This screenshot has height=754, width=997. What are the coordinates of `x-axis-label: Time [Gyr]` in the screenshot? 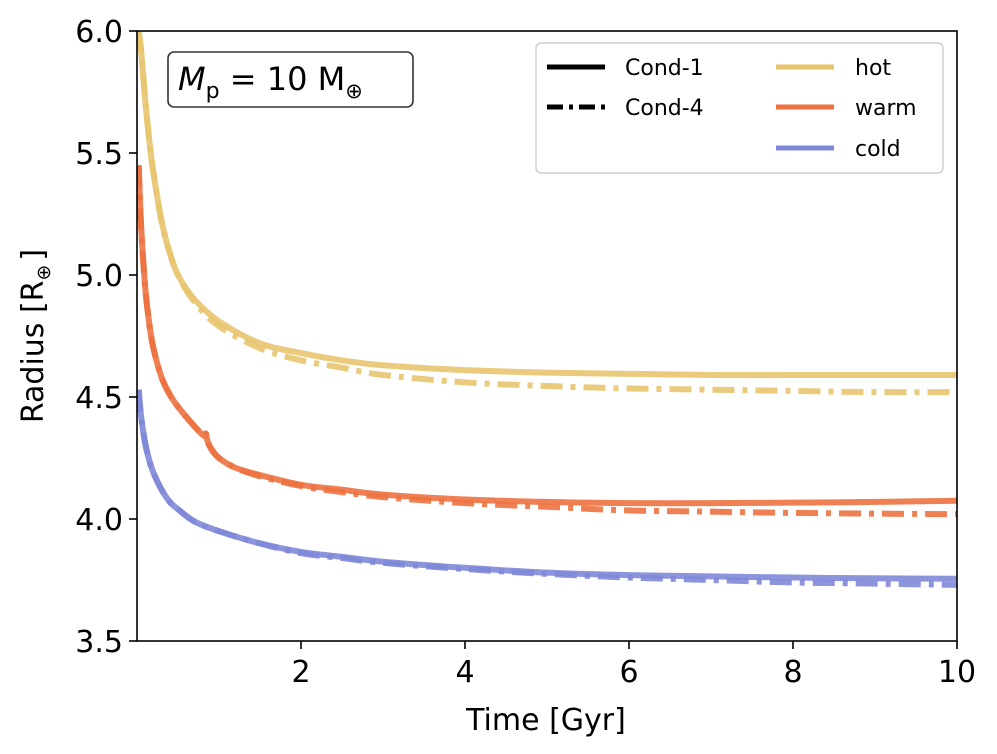 It's located at (545, 720).